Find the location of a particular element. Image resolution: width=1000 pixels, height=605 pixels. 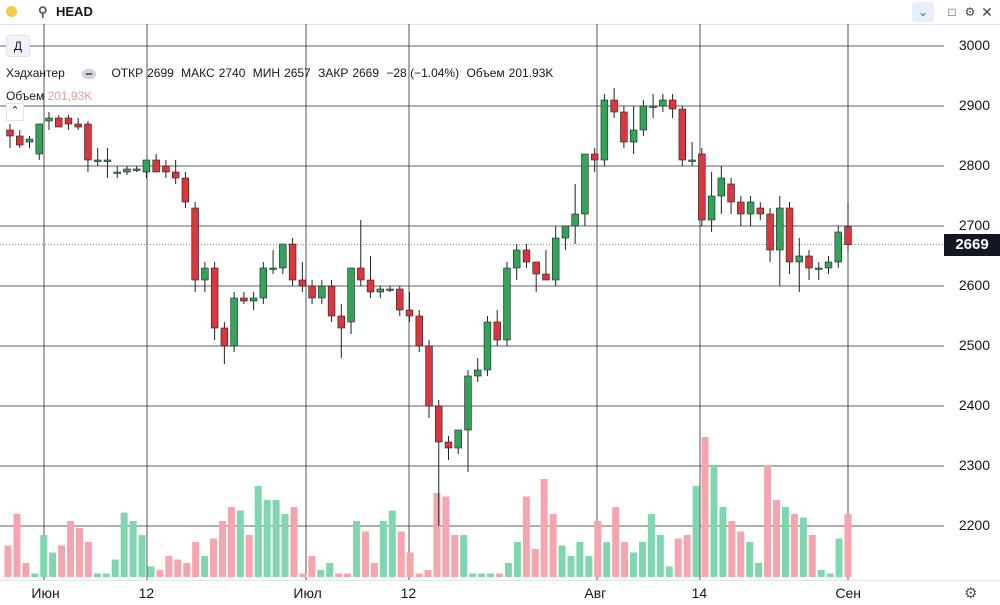

low-label: МИН is located at coordinates (266, 73).